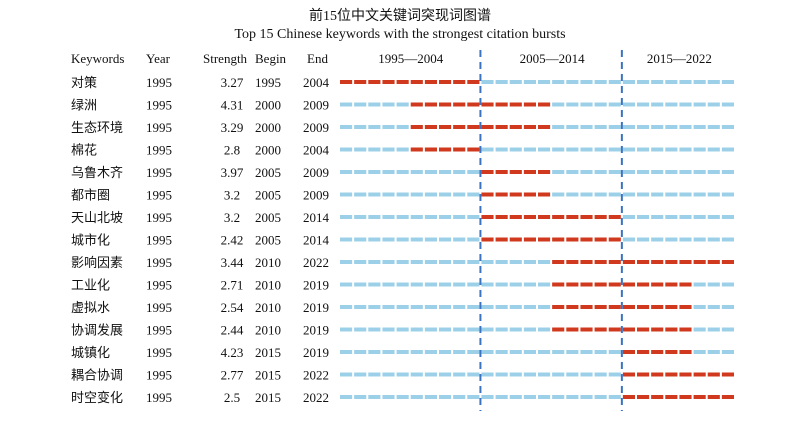 Image resolution: width=800 pixels, height=423 pixels. I want to click on row-keyword: 对策, so click(84, 83).